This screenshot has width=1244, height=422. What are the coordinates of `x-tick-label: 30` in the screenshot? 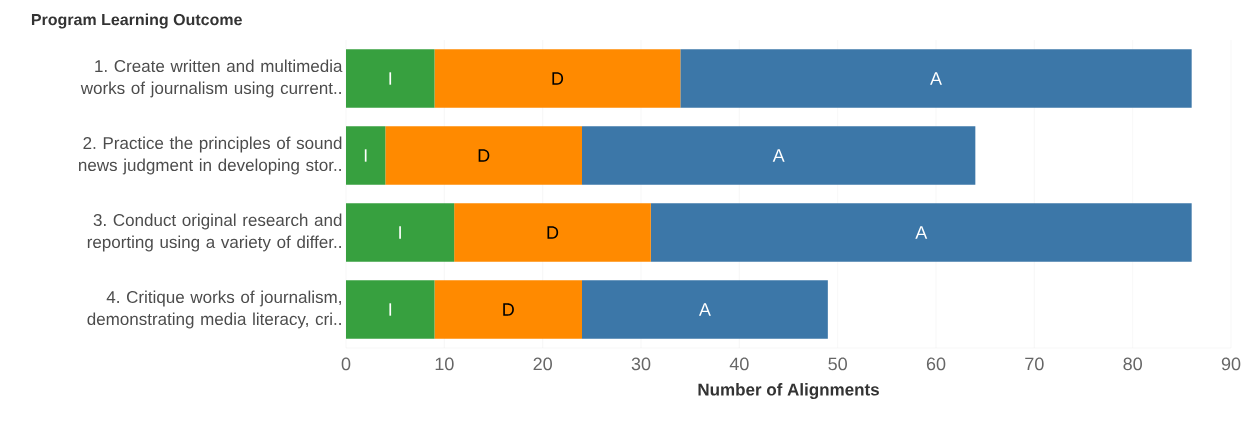 It's located at (641, 364).